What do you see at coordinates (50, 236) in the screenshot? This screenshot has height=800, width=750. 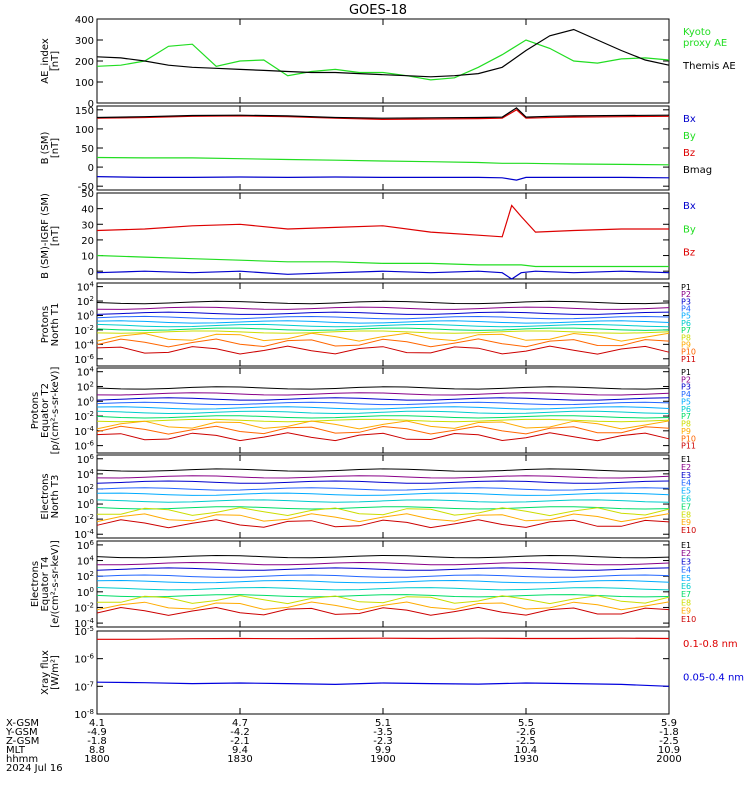 I see `y-axis-label: B (SM)-IGRF (SM) [nT]` at bounding box center [50, 236].